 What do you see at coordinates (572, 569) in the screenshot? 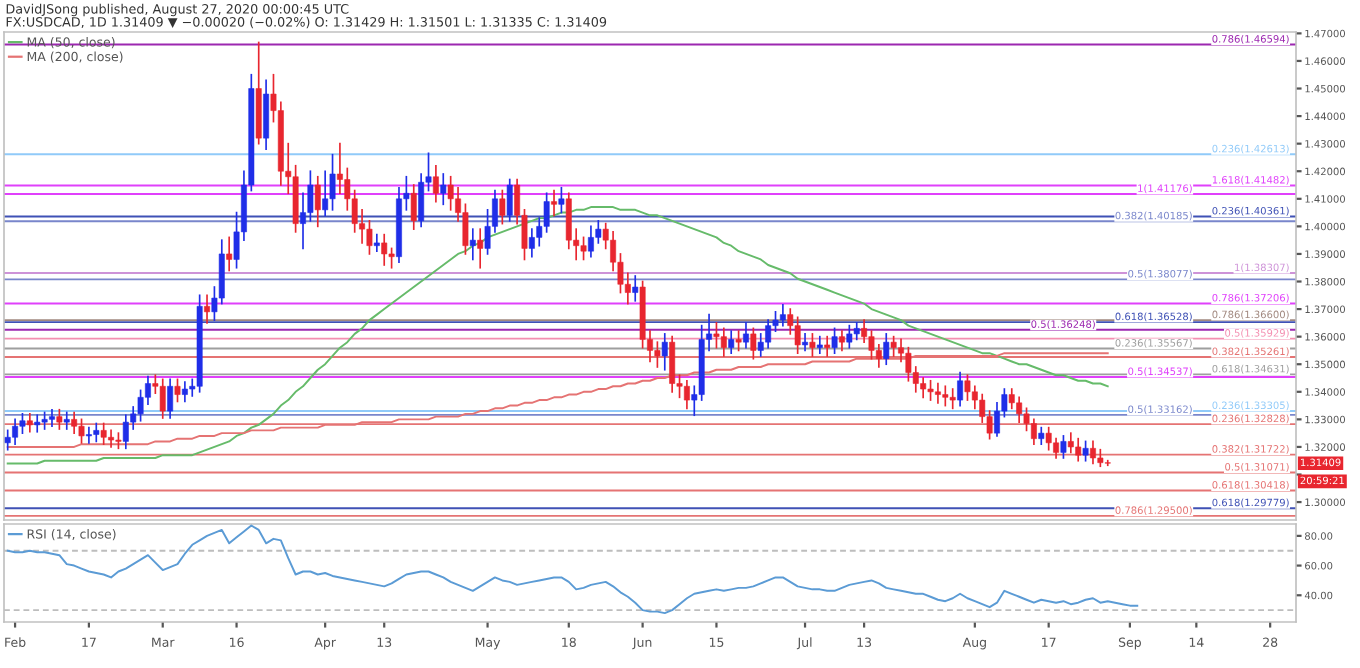
I see `line-series` at bounding box center [572, 569].